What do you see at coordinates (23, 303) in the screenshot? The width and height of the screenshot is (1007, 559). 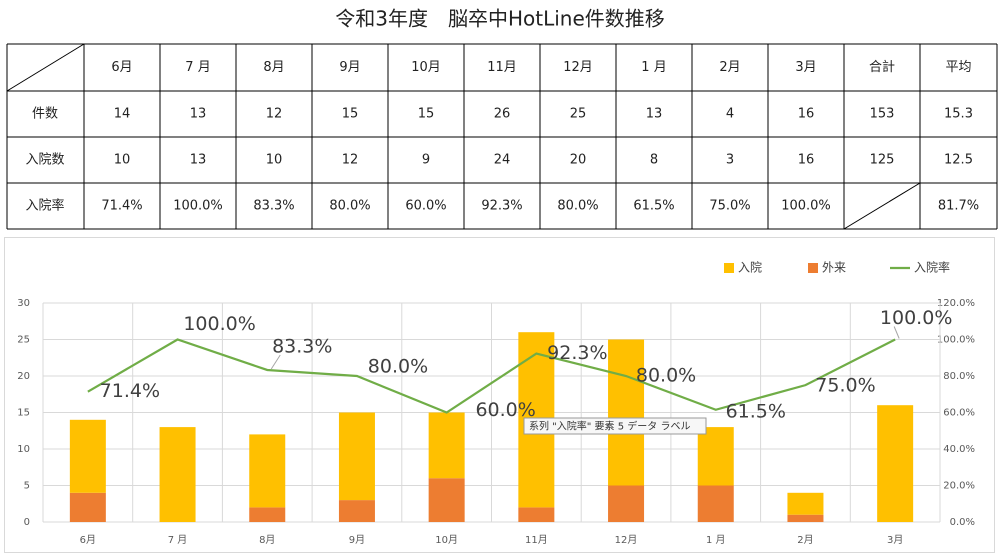 I see `y-tick-label: 30` at bounding box center [23, 303].